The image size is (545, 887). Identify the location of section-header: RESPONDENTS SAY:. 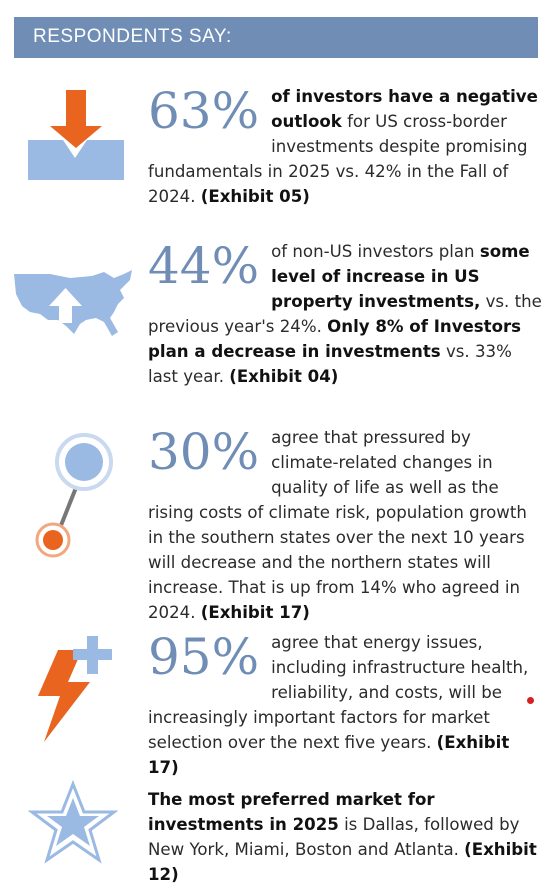
(276, 37).